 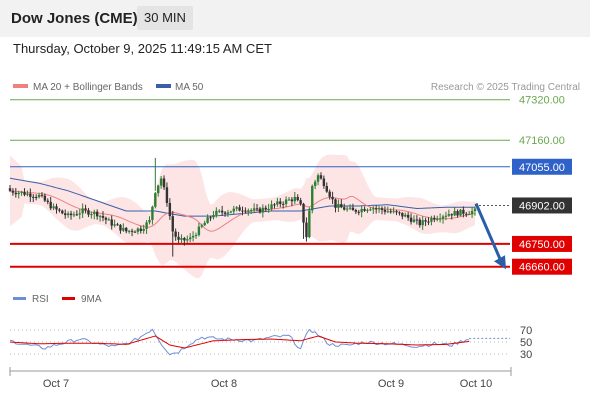 I want to click on instrument-title: Dow Jones (CME), so click(x=74, y=18).